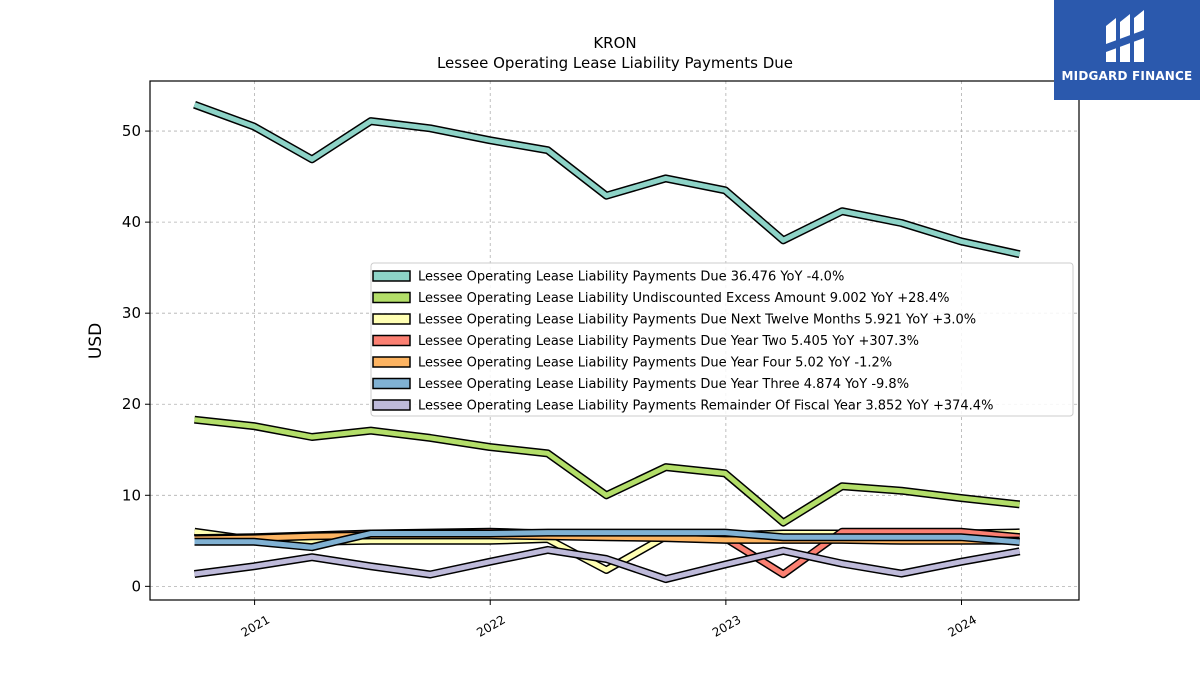 This screenshot has height=675, width=1200. What do you see at coordinates (962, 625) in the screenshot?
I see `x-tick-label: 2024` at bounding box center [962, 625].